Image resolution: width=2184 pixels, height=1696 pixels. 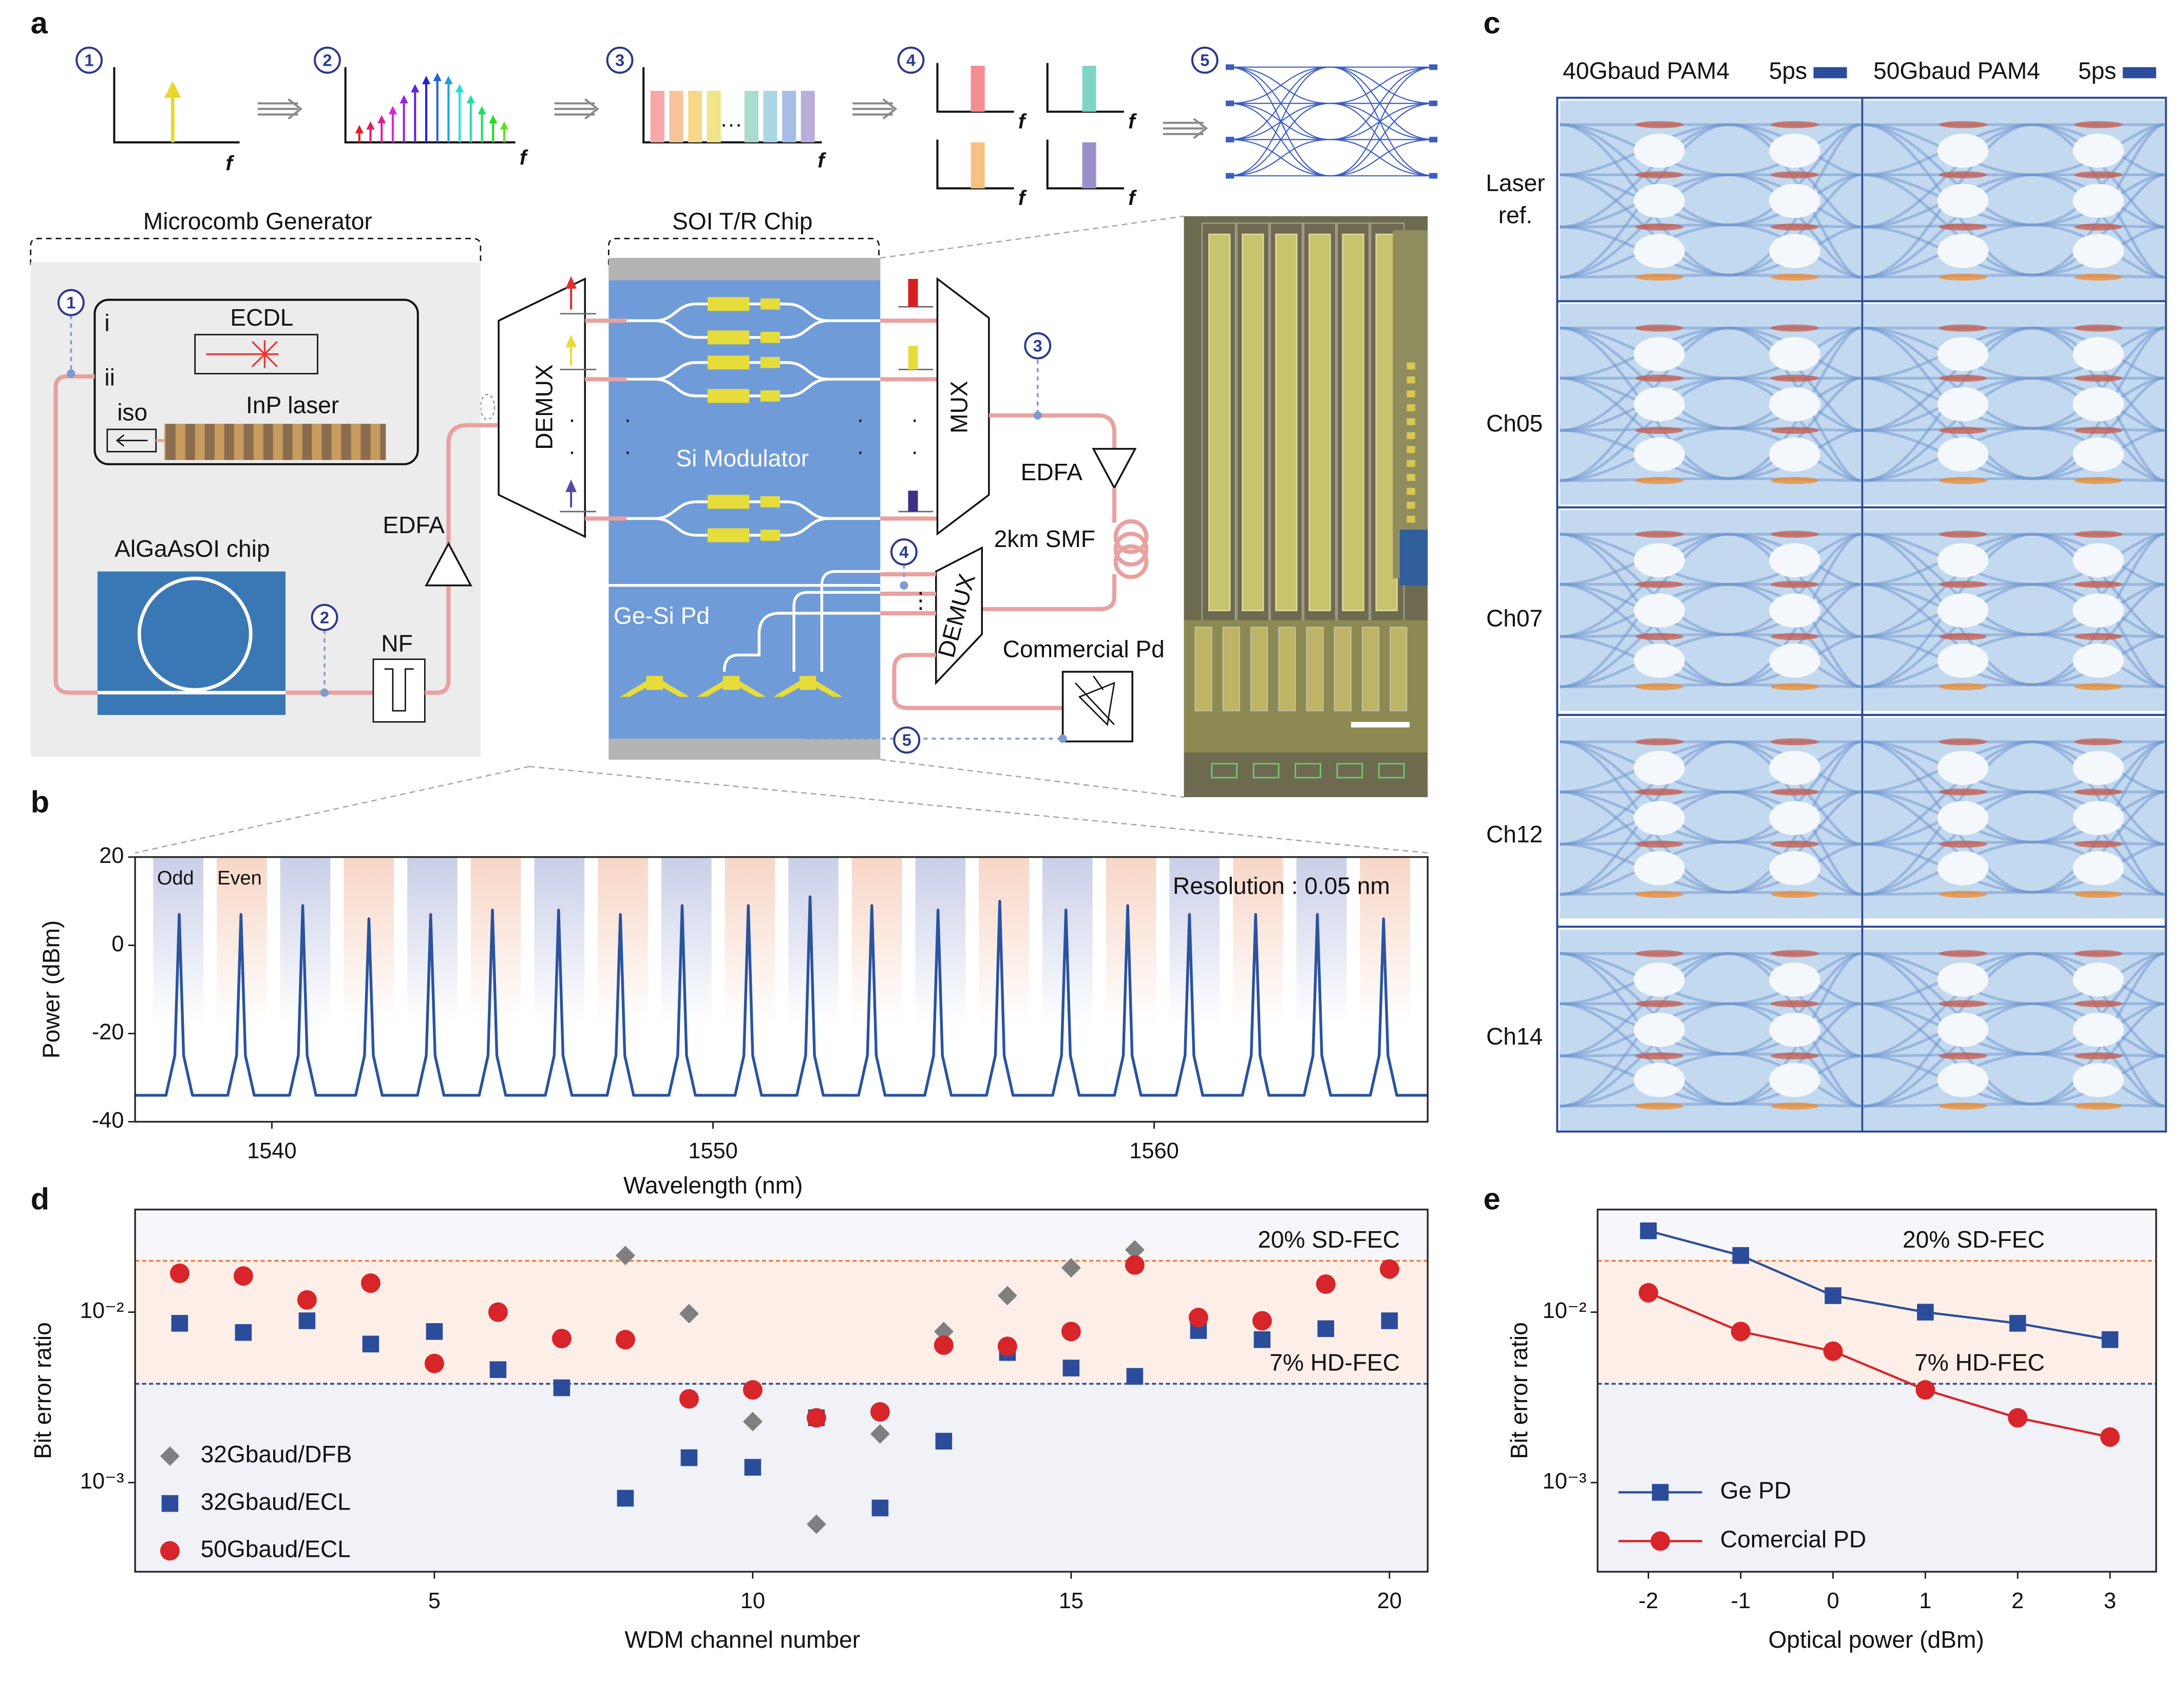 What do you see at coordinates (40, 802) in the screenshot?
I see `panel-label: b` at bounding box center [40, 802].